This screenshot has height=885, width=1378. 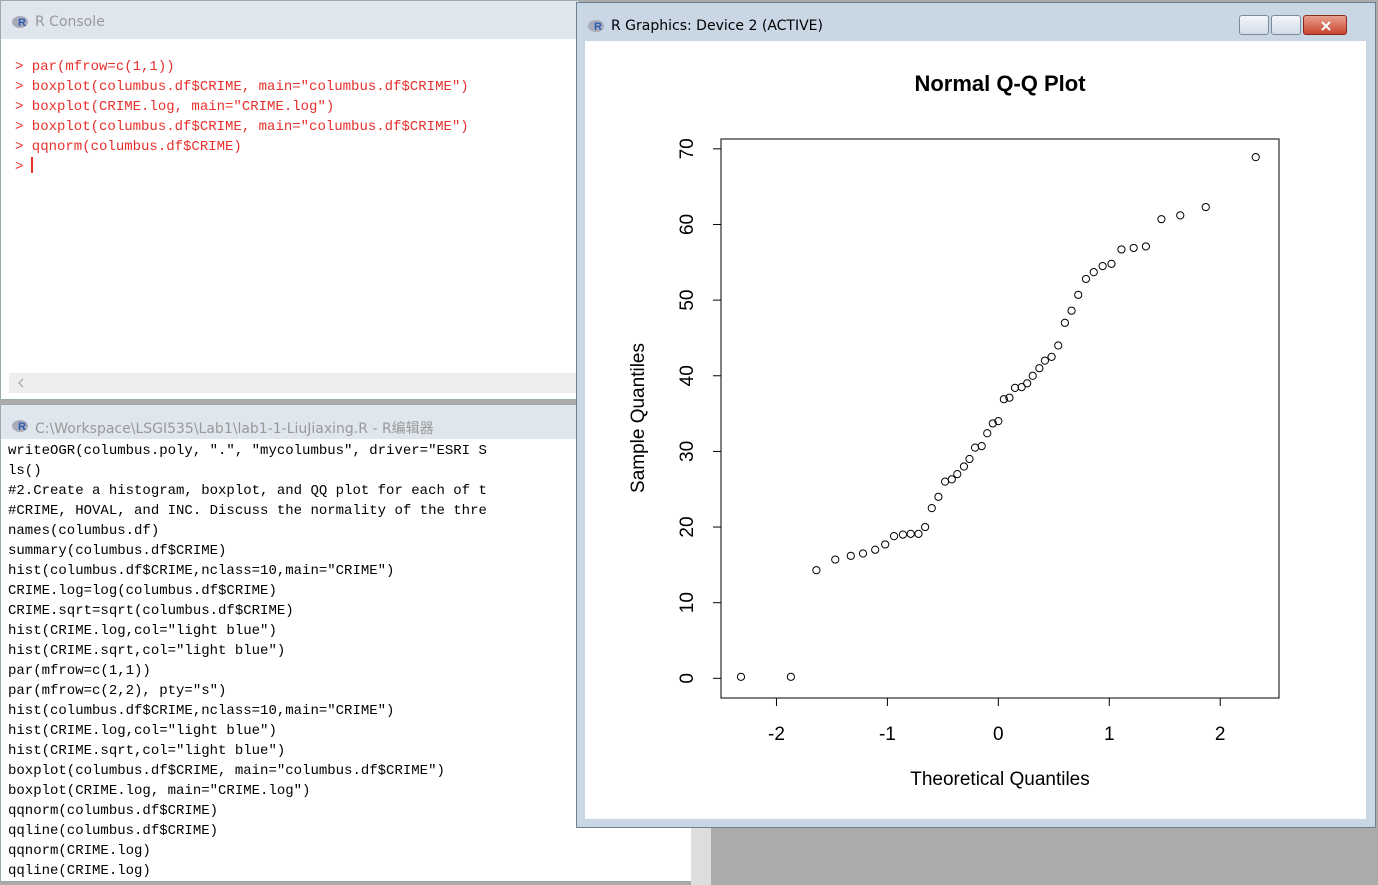 What do you see at coordinates (247, 551) in the screenshot?
I see `editor-line: summary(columbus.df$CRIME)` at bounding box center [247, 551].